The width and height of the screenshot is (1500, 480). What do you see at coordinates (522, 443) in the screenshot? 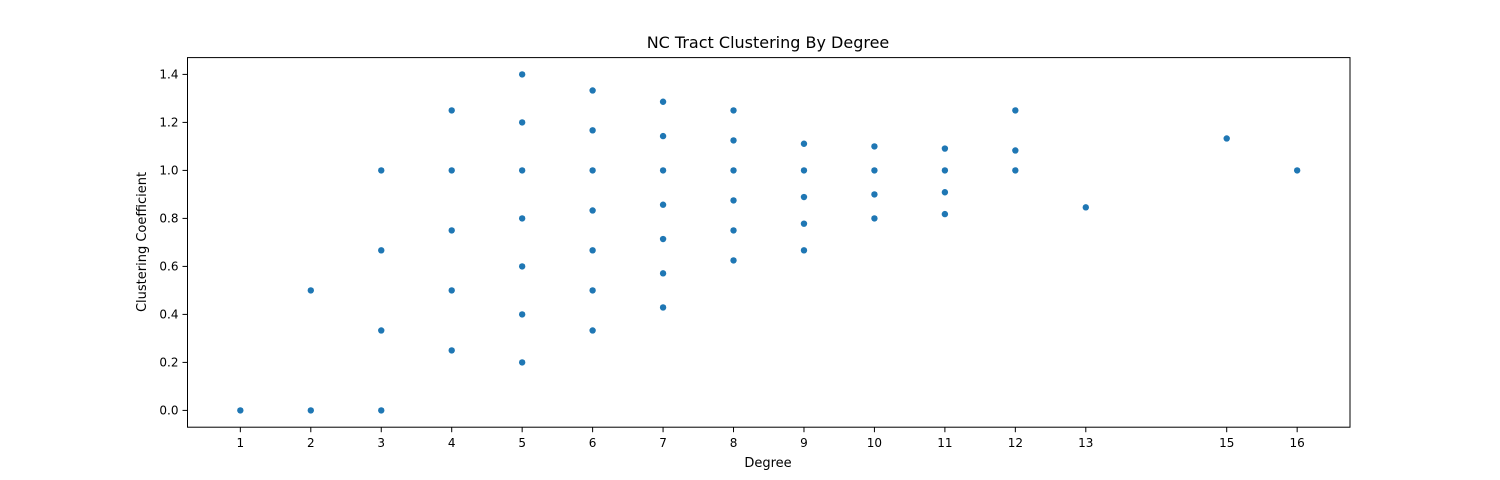
I see `x-tick-label: 5` at bounding box center [522, 443].